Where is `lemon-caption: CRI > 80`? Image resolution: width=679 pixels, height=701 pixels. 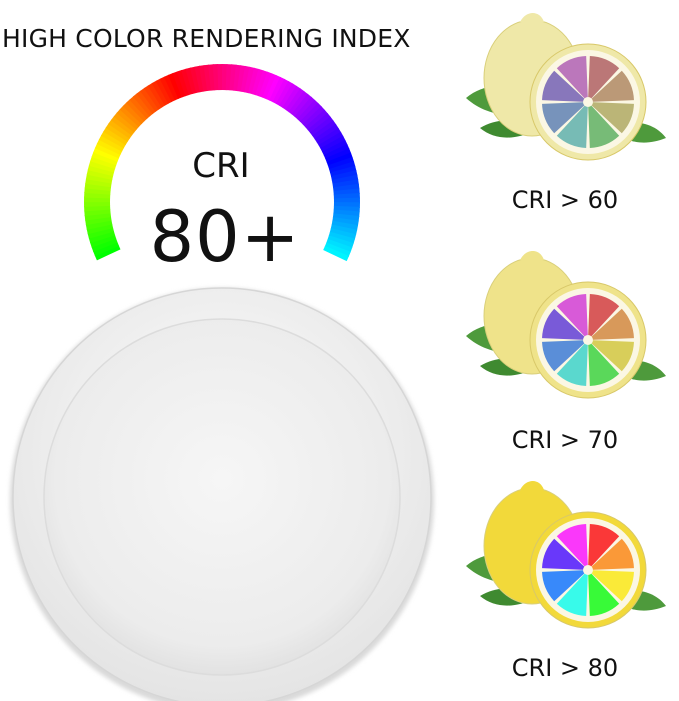 lemon-caption: CRI > 80 is located at coordinates (565, 668).